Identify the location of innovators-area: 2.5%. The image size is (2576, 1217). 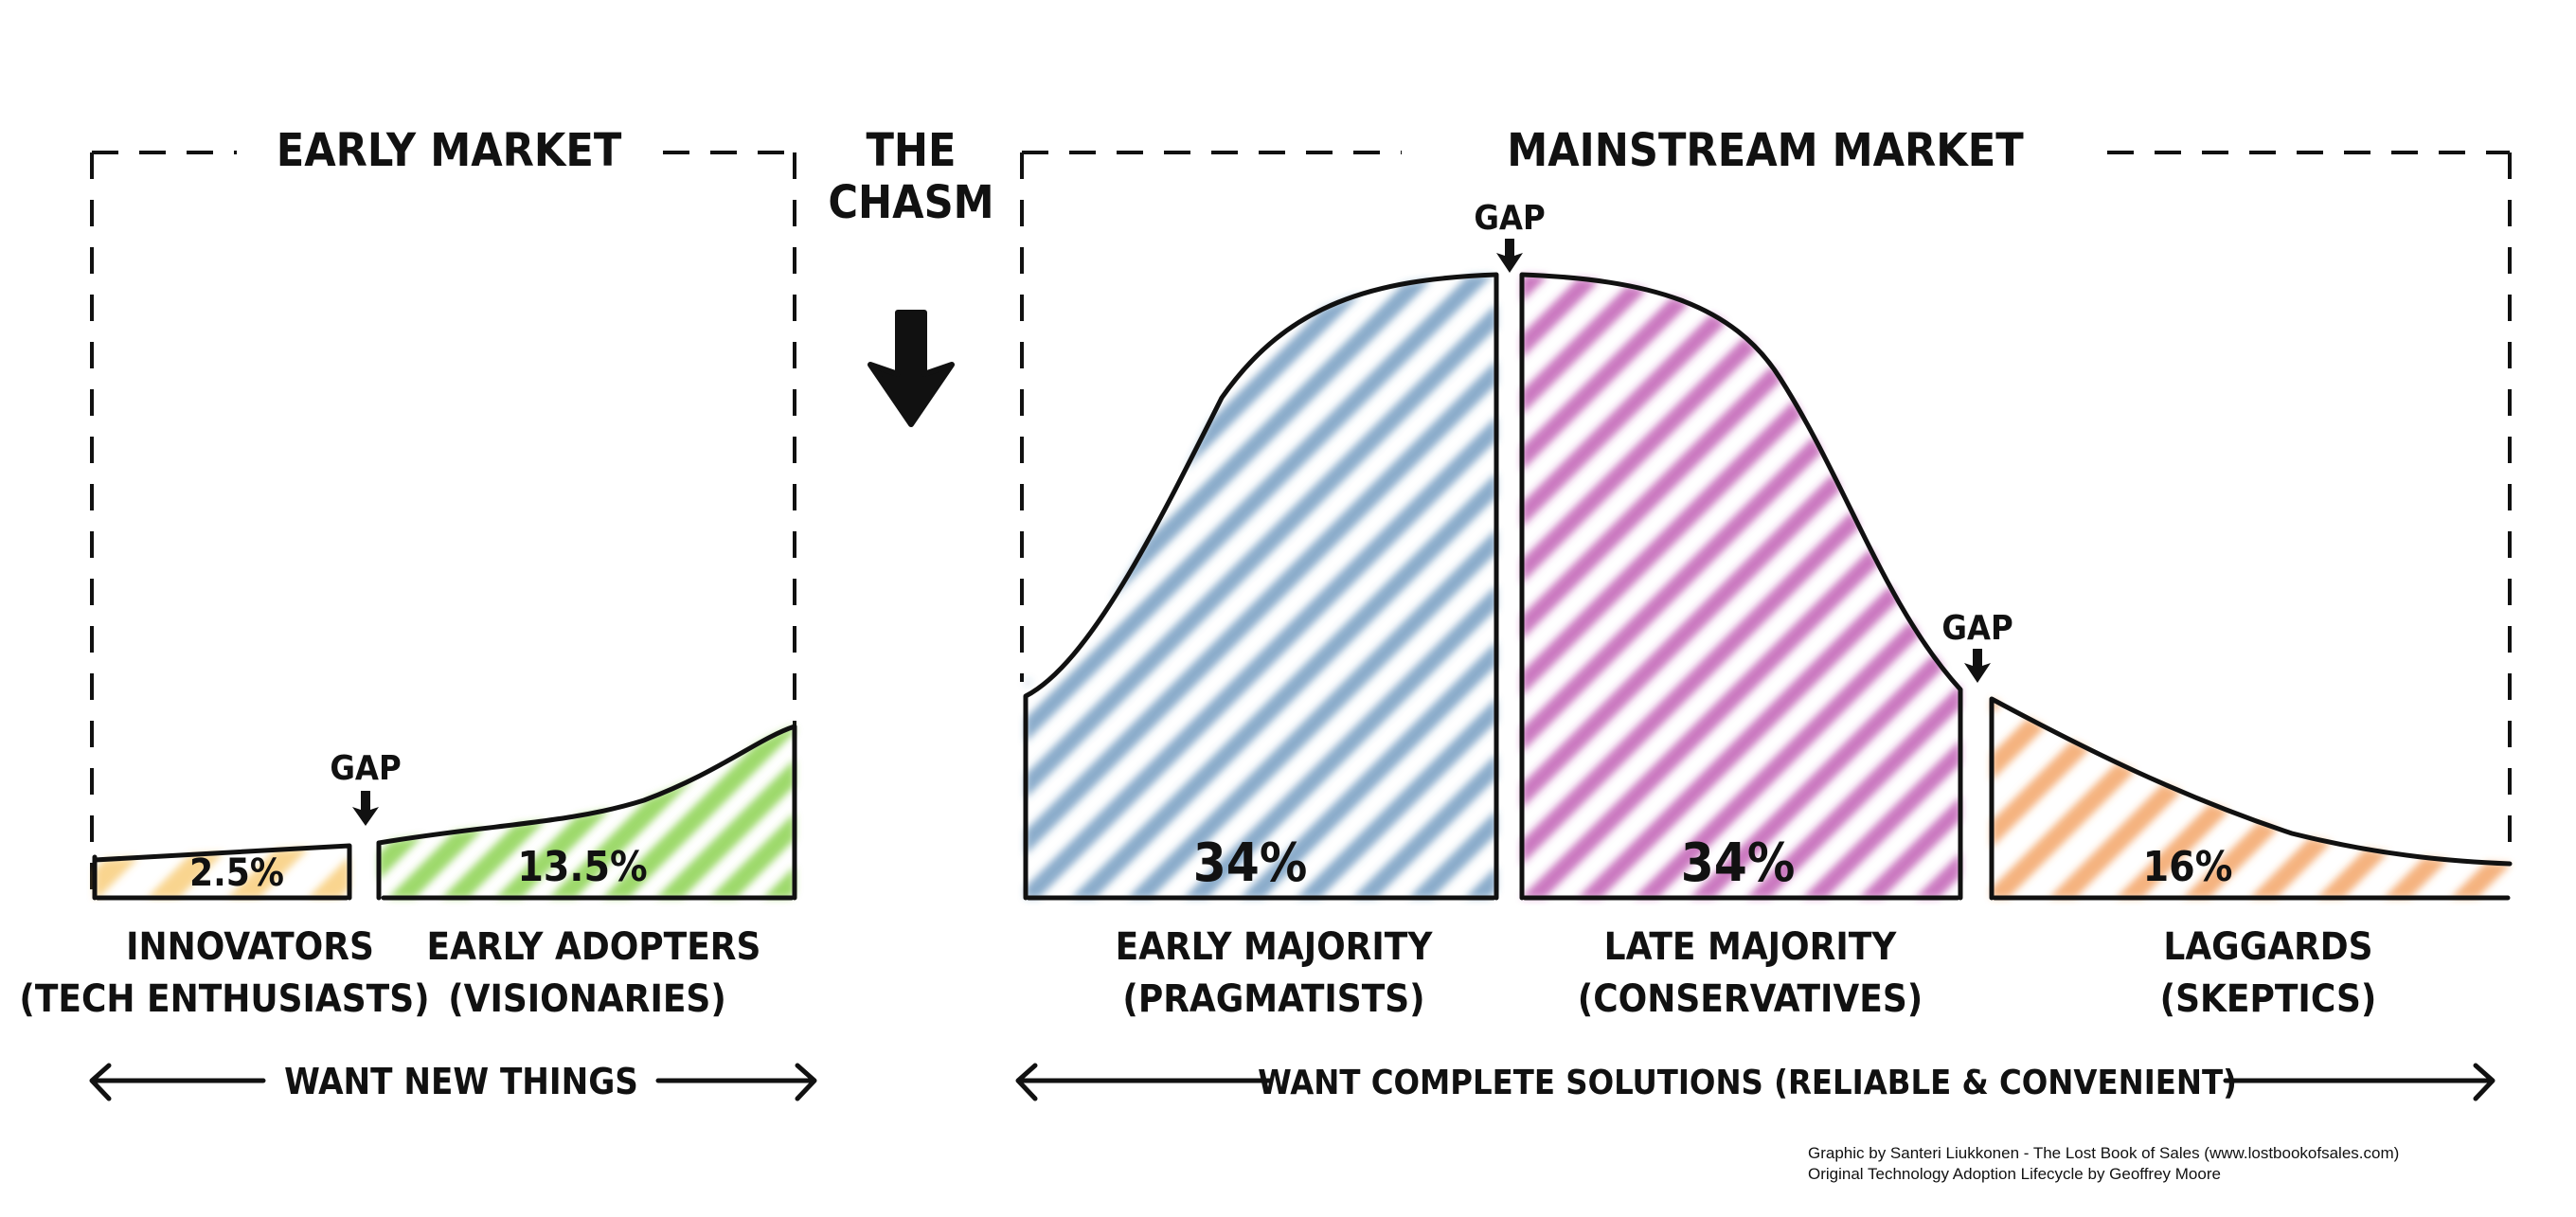
(222, 872).